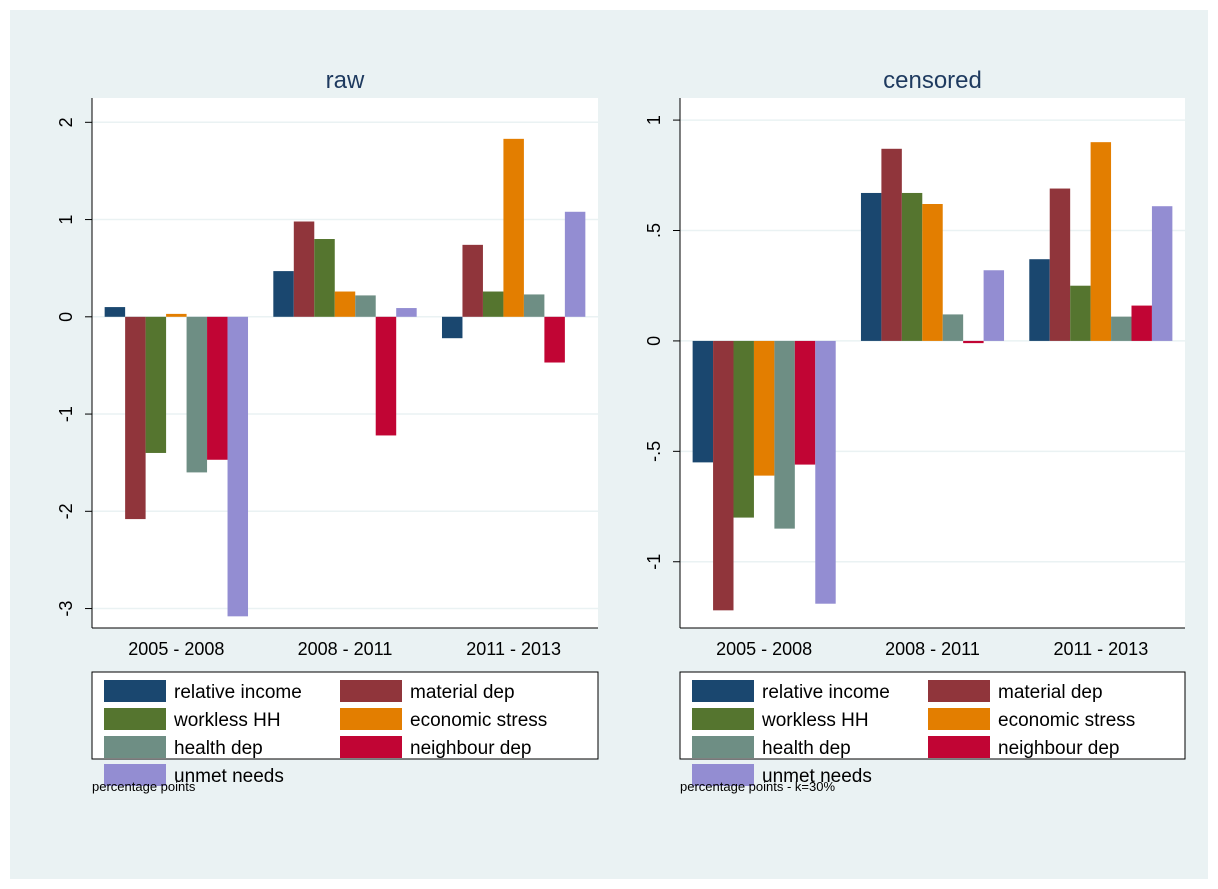 The width and height of the screenshot is (1218, 889). Describe the element at coordinates (66, 122) in the screenshot. I see `y-tick-label: 2` at that location.